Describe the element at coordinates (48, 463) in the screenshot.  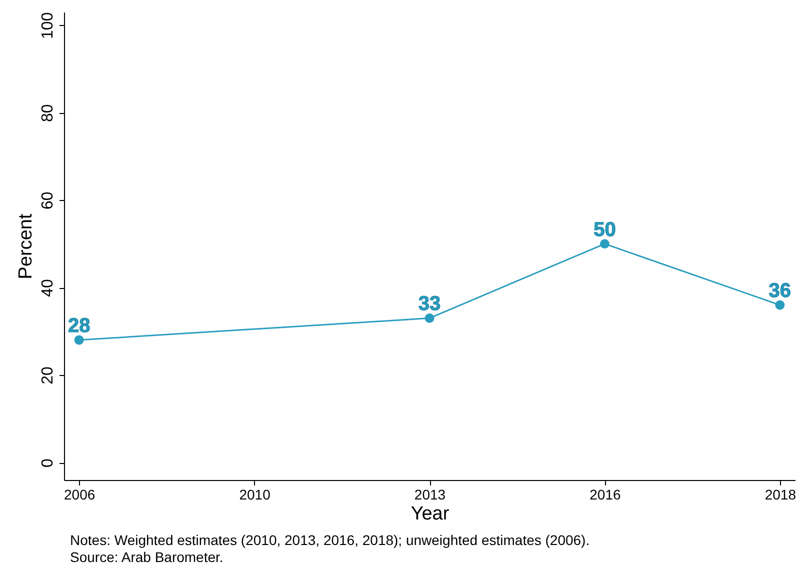
I see `y-tick-label: 0` at that location.